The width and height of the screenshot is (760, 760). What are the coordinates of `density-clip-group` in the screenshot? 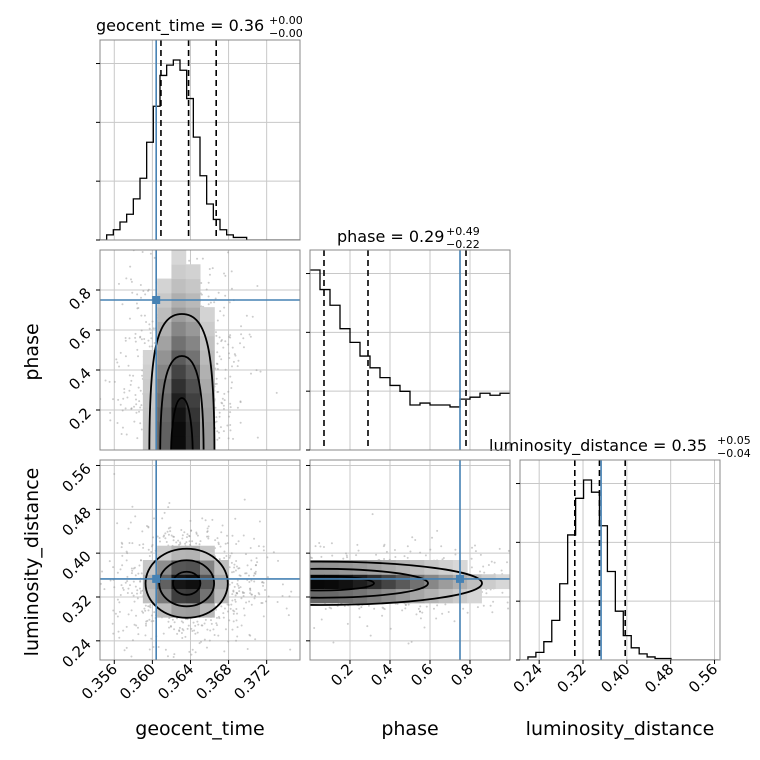 It's located at (194, 561).